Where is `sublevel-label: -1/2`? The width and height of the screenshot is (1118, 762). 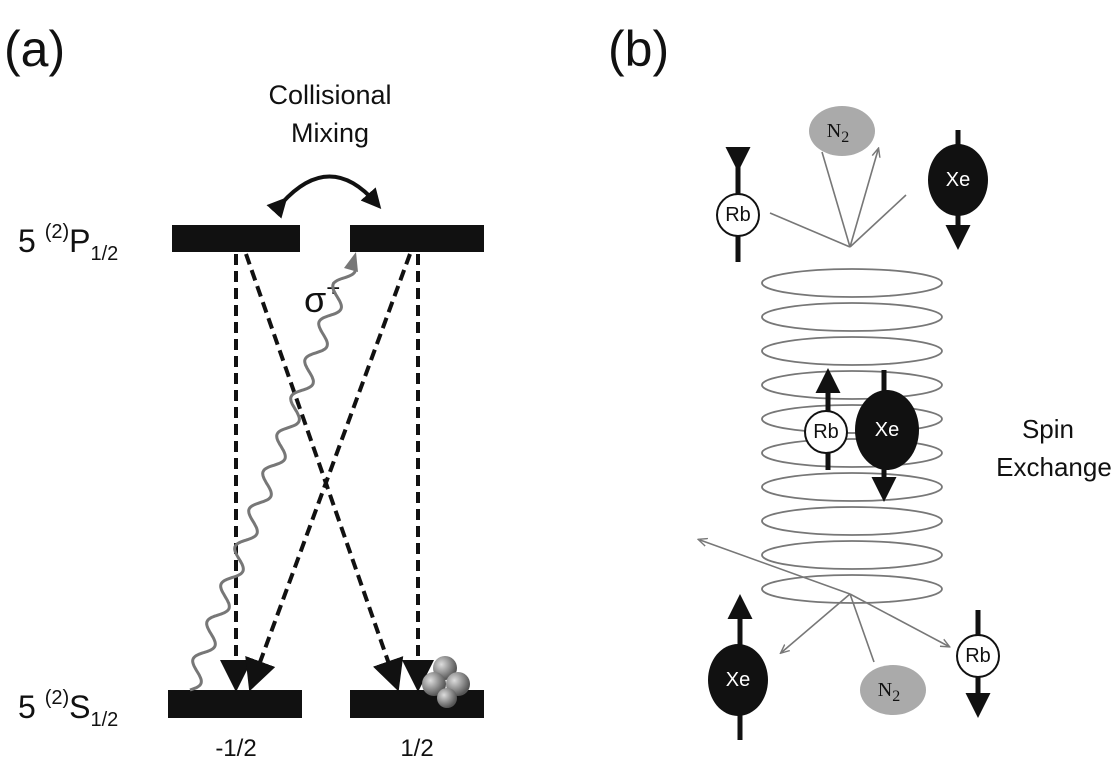 sublevel-label: -1/2 is located at coordinates (235, 748).